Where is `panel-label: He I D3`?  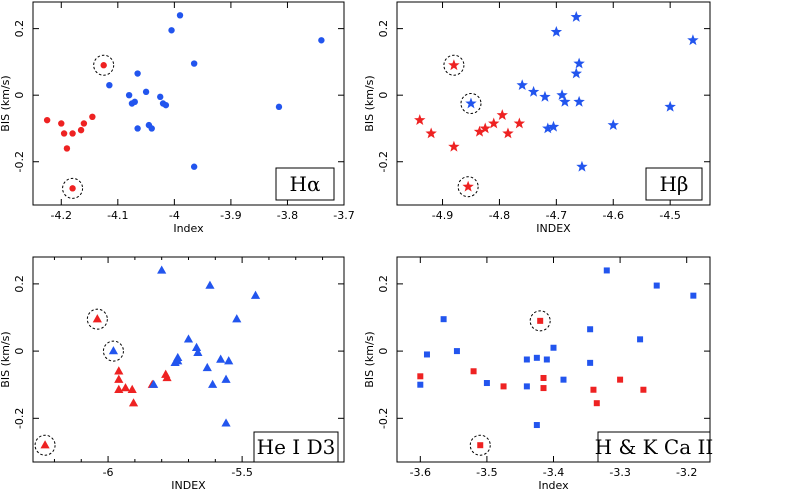
panel-label: He I D3 is located at coordinates (296, 447).